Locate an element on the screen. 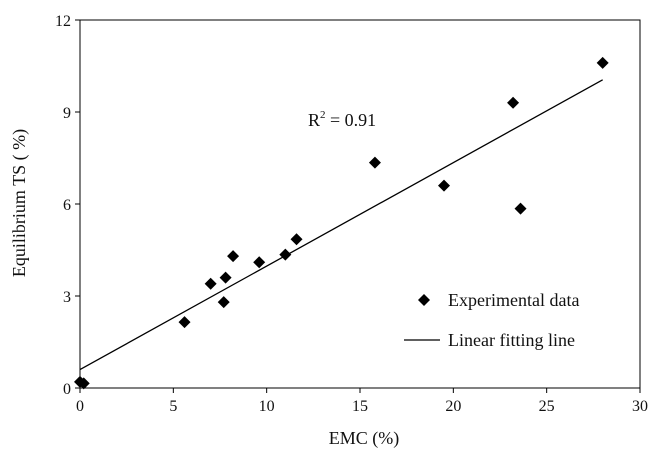 The image size is (653, 452). y-tick-label: 12 is located at coordinates (63, 21).